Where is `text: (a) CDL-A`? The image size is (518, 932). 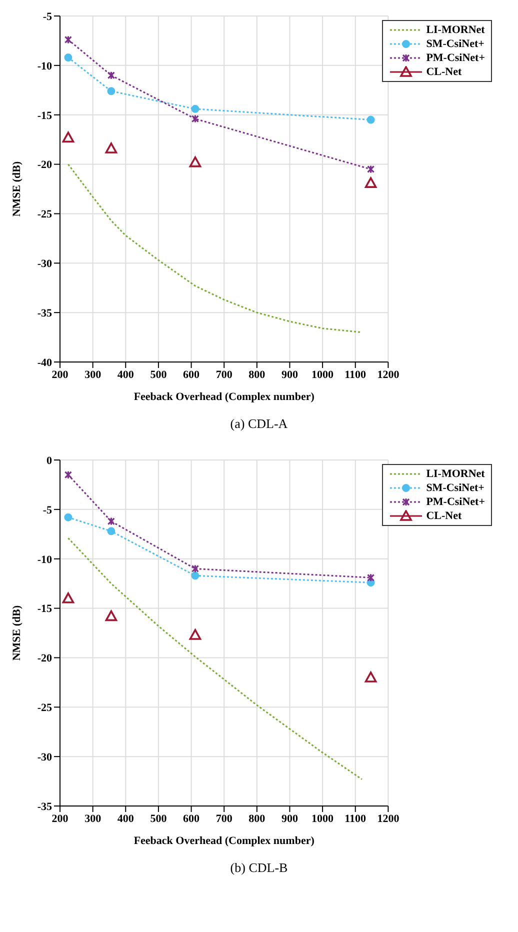 text: (a) CDL-A is located at coordinates (259, 424).